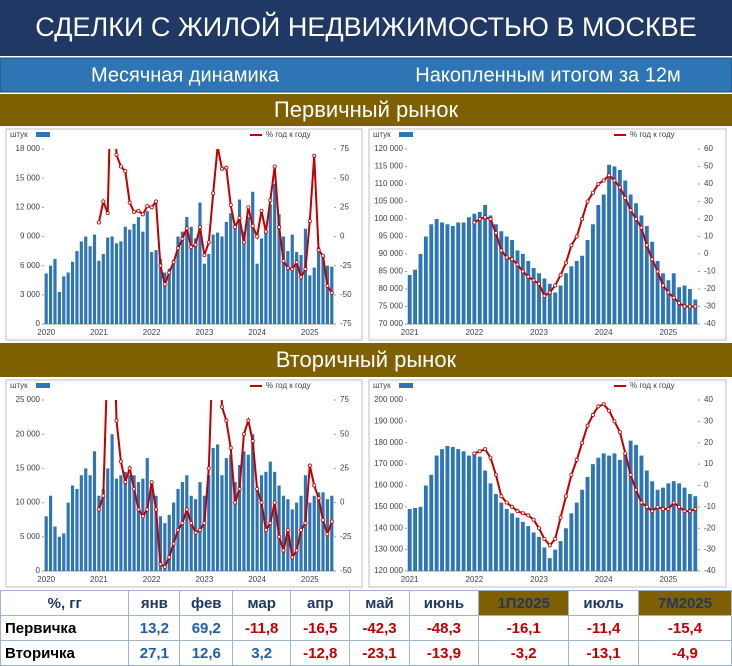 The width and height of the screenshot is (732, 666). What do you see at coordinates (388, 420) in the screenshot?
I see `y-tick-label: 190 000` at bounding box center [388, 420].